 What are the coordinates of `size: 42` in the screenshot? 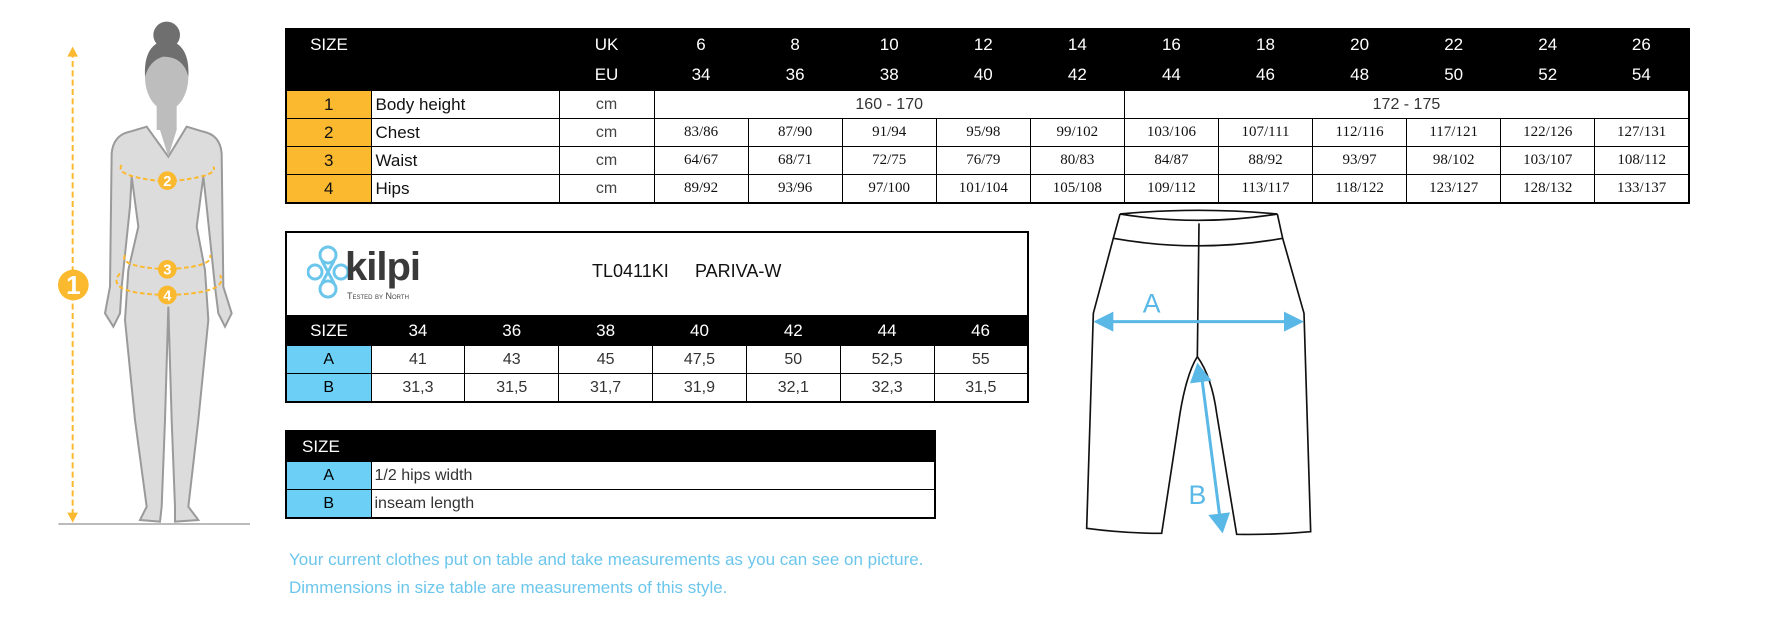 It's located at (793, 330).